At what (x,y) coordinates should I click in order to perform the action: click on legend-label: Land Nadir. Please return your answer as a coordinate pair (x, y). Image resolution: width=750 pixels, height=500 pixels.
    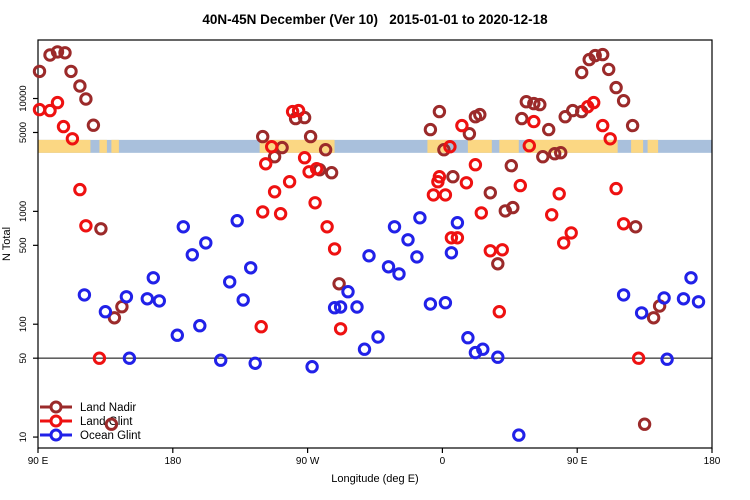
    Looking at the image, I should click on (108, 408).